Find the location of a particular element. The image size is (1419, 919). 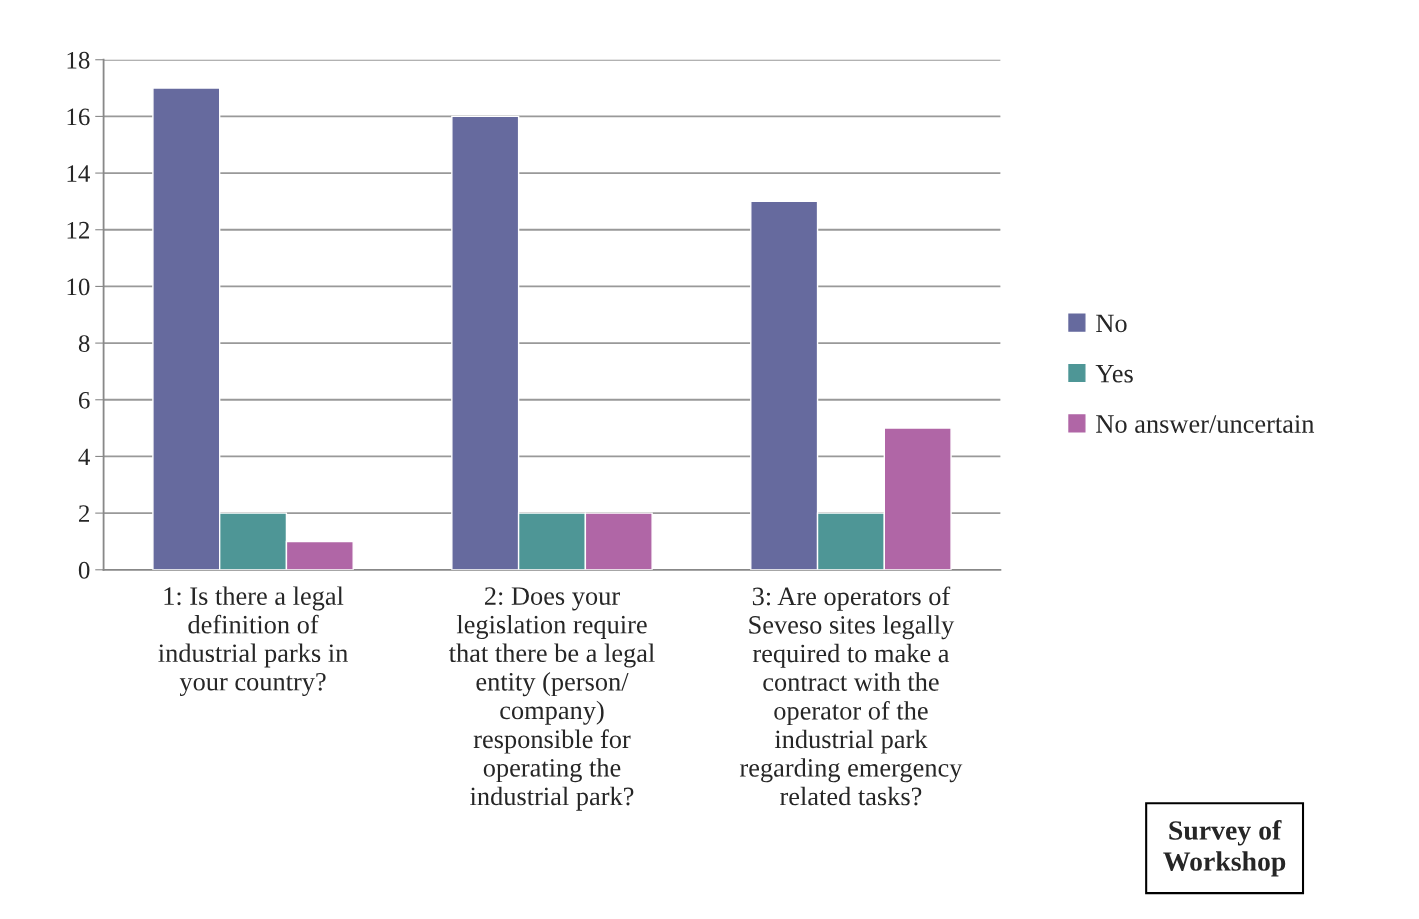

x-tick-label: 1: Is there a legal definition of industrial parks in your country? is located at coordinates (253, 641).